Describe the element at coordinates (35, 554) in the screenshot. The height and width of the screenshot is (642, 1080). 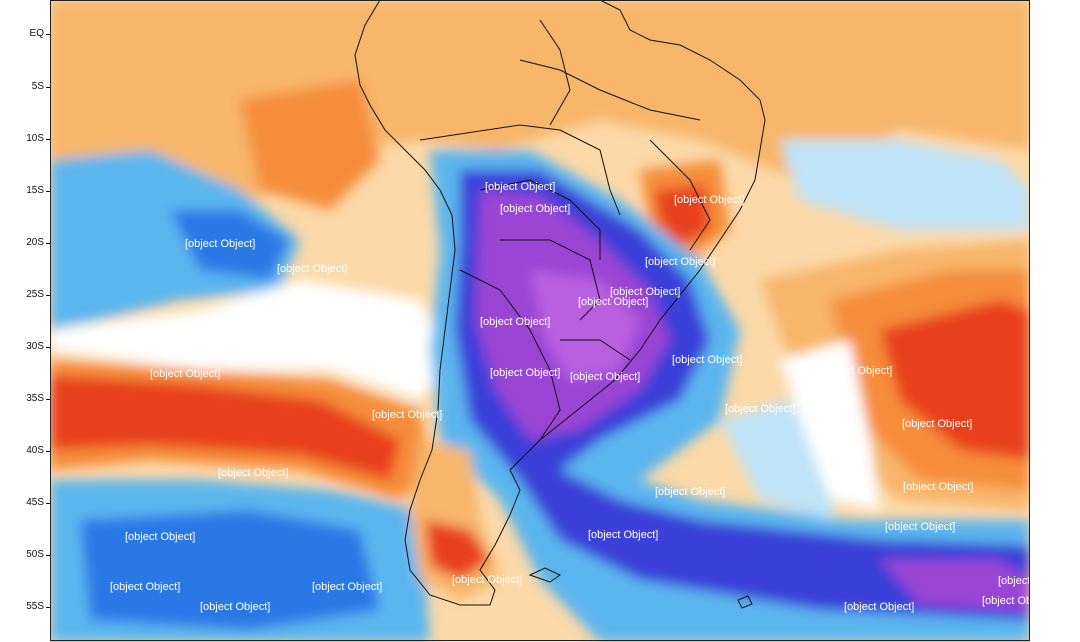
I see `lat-label-50s: 50S` at that location.